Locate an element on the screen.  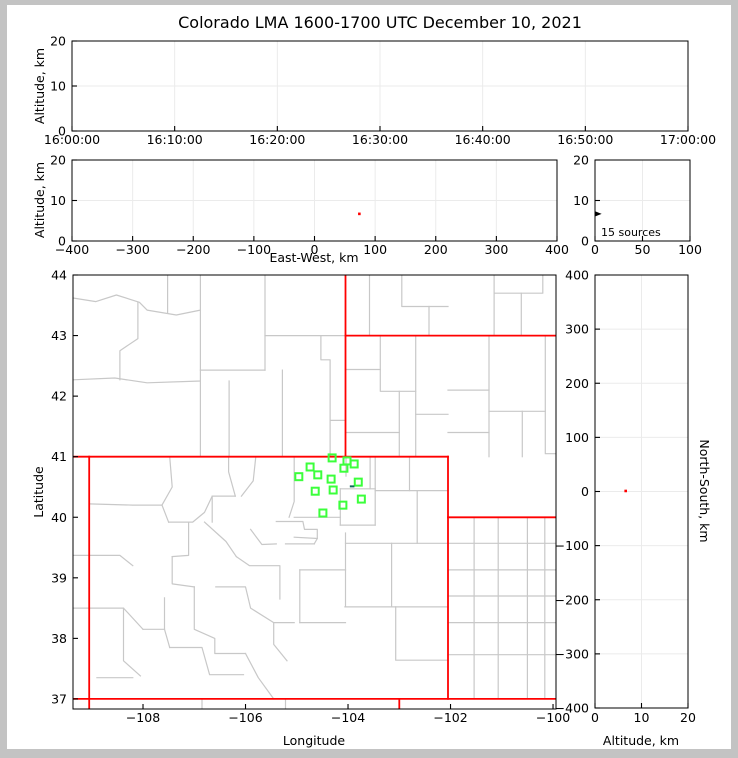
ew-height-xlabel: East-West, km is located at coordinates (313, 257).